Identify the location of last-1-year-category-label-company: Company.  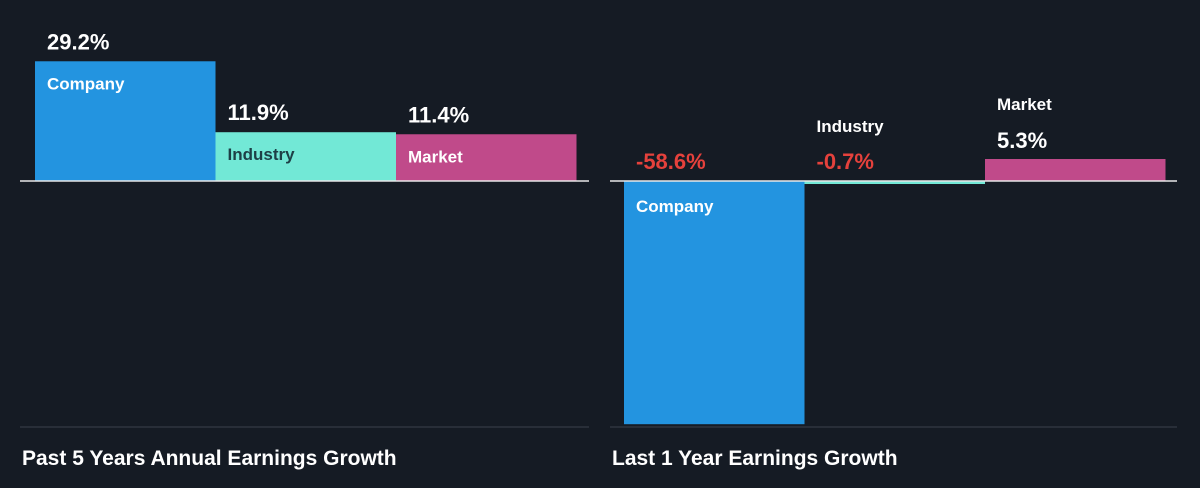
(675, 206).